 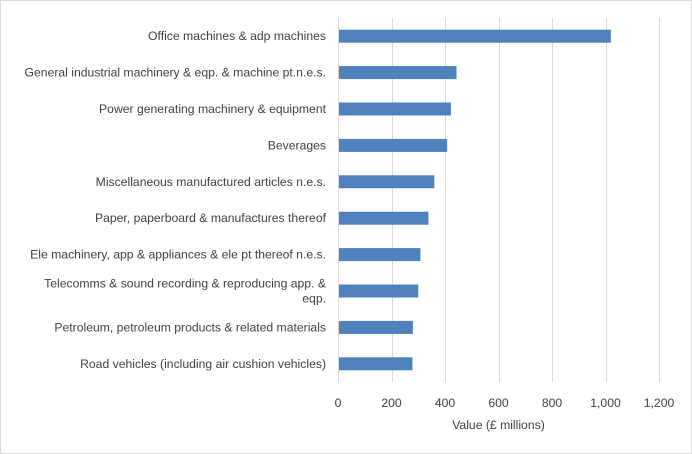 What do you see at coordinates (213, 109) in the screenshot?
I see `category-label-3: Power generating machinery & equipment` at bounding box center [213, 109].